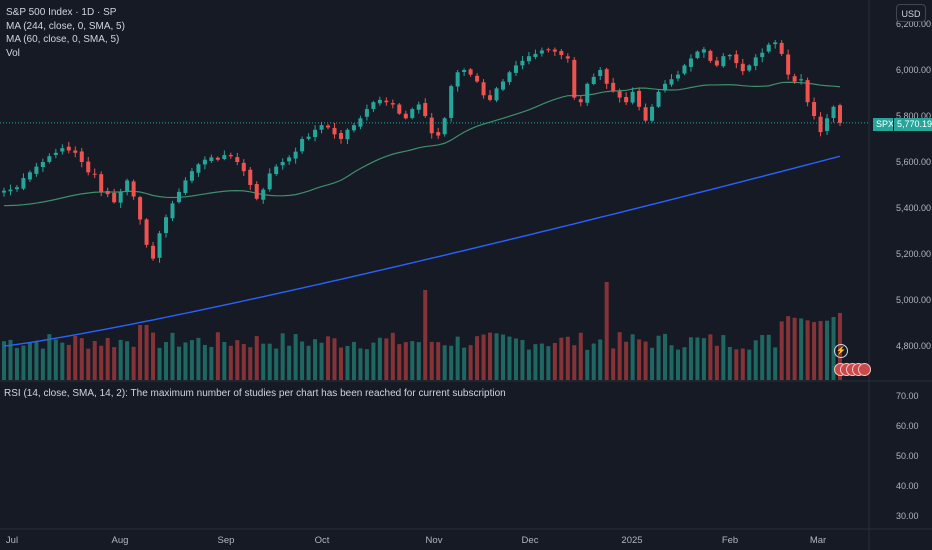 The width and height of the screenshot is (932, 550). I want to click on rsi-tick-label: 70.00, so click(907, 396).